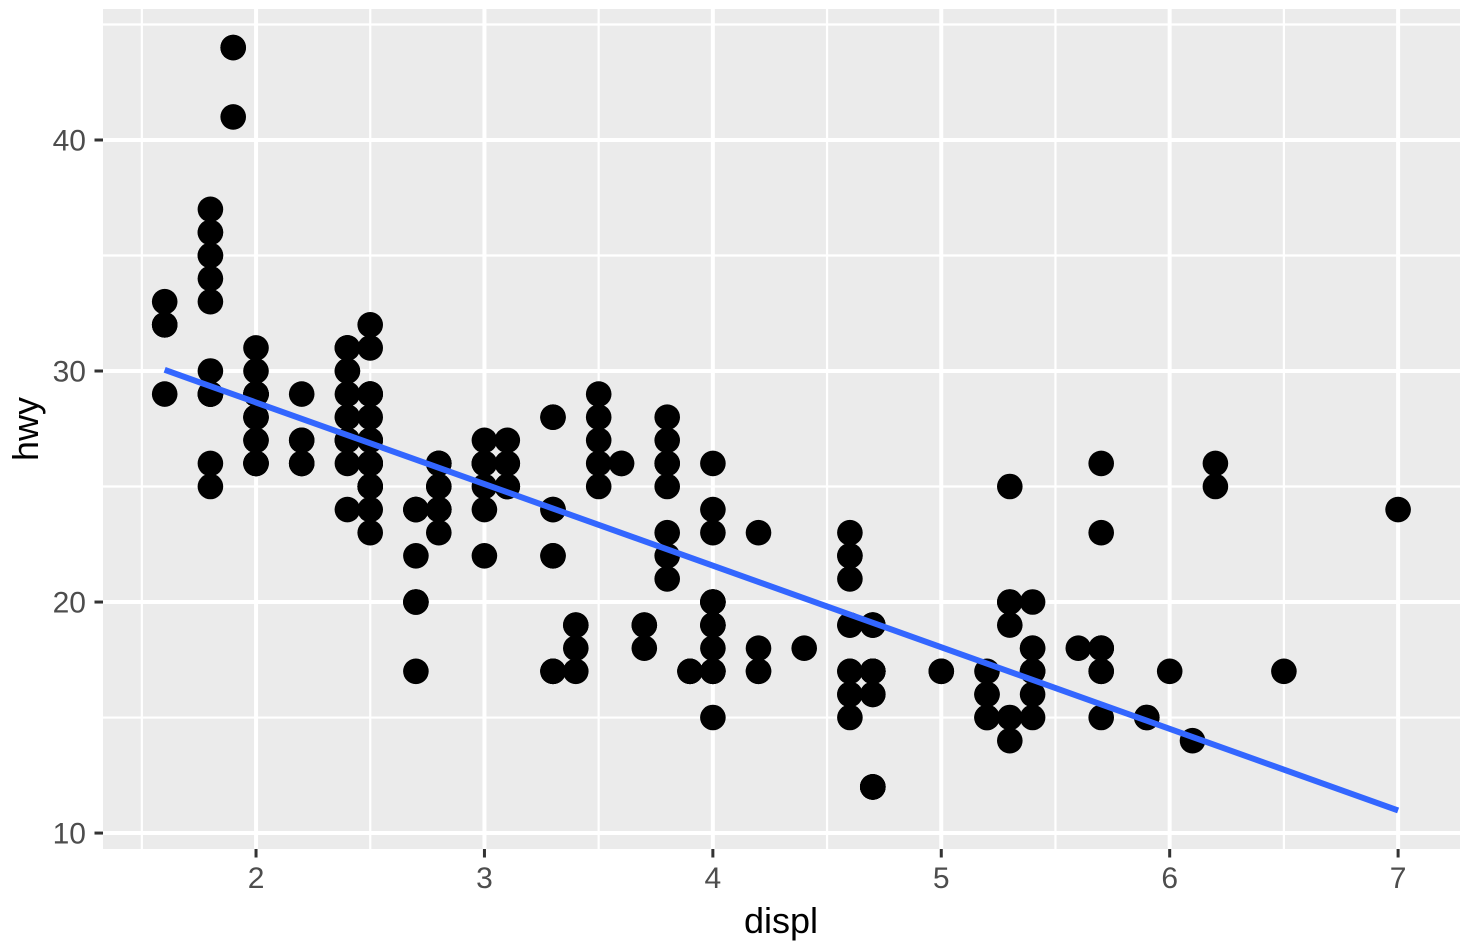 The image size is (1472, 952). What do you see at coordinates (484, 878) in the screenshot?
I see `x-tick-label: 3` at bounding box center [484, 878].